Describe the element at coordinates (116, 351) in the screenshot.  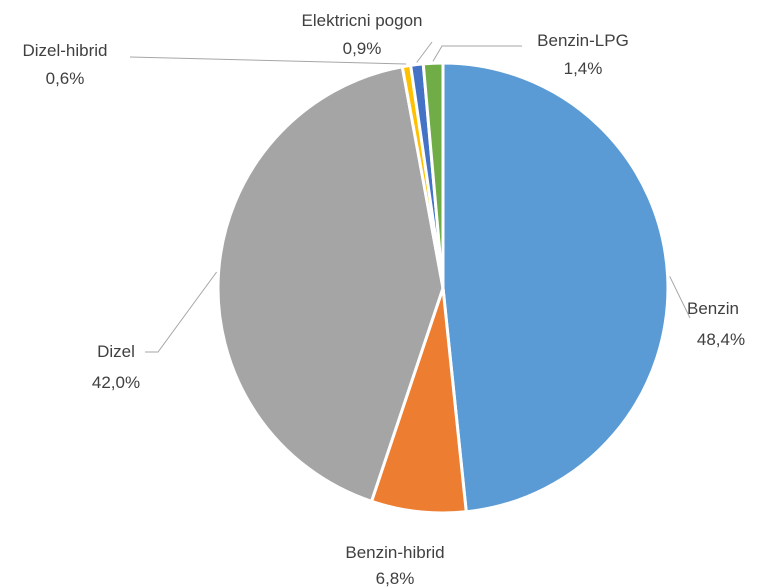
I see `label-dizel: Dizel` at that location.